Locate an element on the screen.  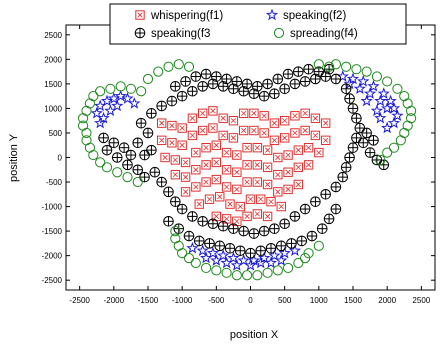
y-tick-label: 2500 is located at coordinates (53, 35).